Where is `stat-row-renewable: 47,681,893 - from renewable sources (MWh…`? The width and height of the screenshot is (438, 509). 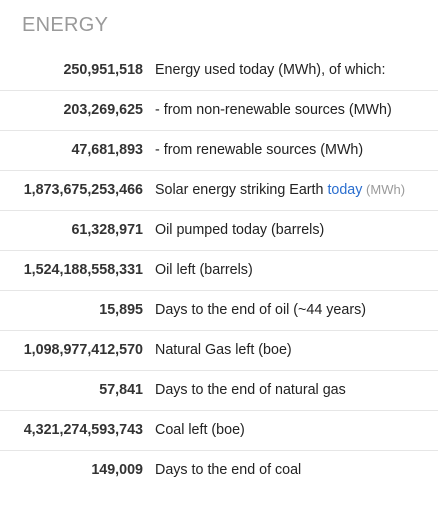 stat-row-renewable: 47,681,893 - from renewable sources (MWh… is located at coordinates (219, 150).